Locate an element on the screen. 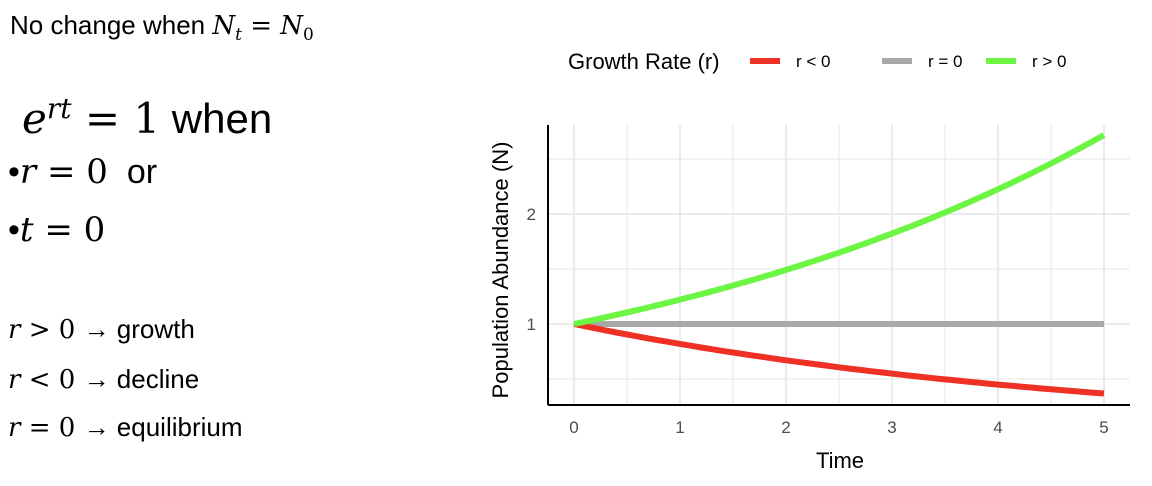 This screenshot has height=486, width=1152. y-tick-label: 1 is located at coordinates (531, 324).